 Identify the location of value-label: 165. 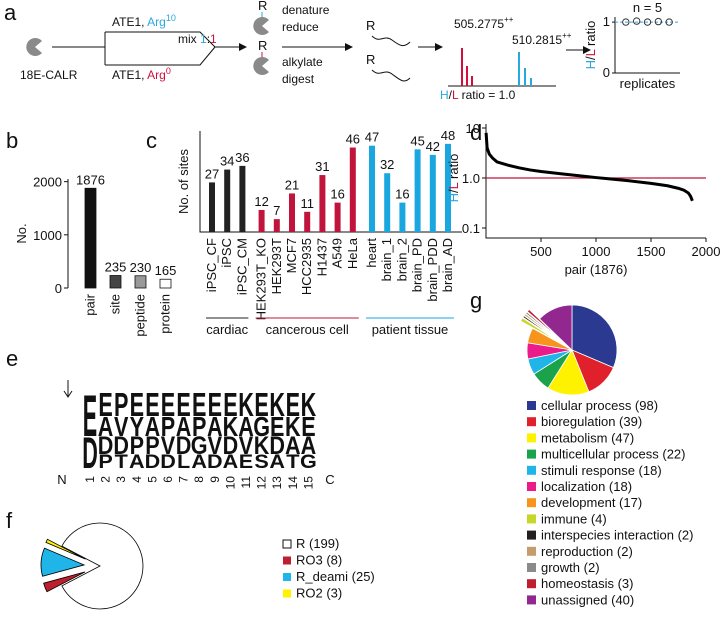
(166, 270).